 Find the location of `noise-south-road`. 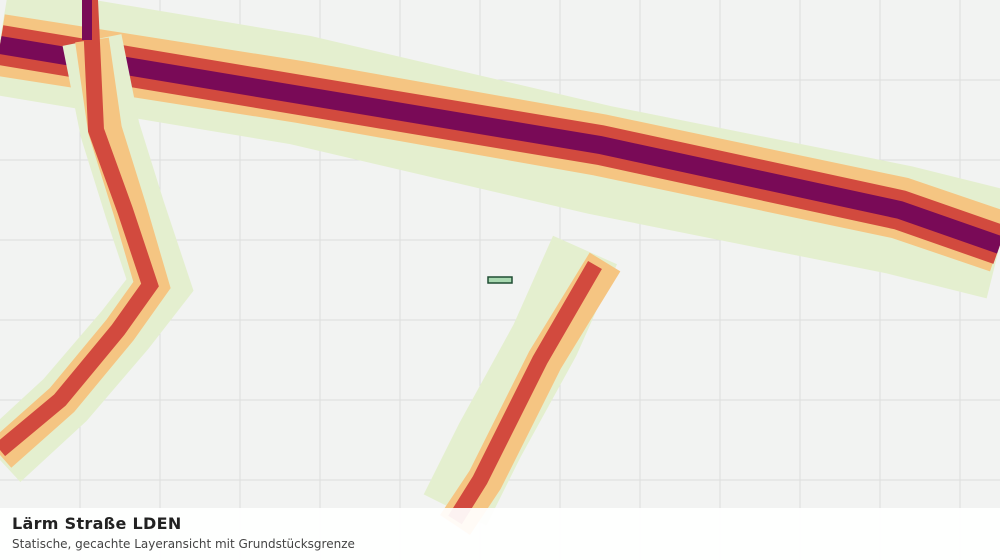

noise-south-road is located at coordinates (522, 385).